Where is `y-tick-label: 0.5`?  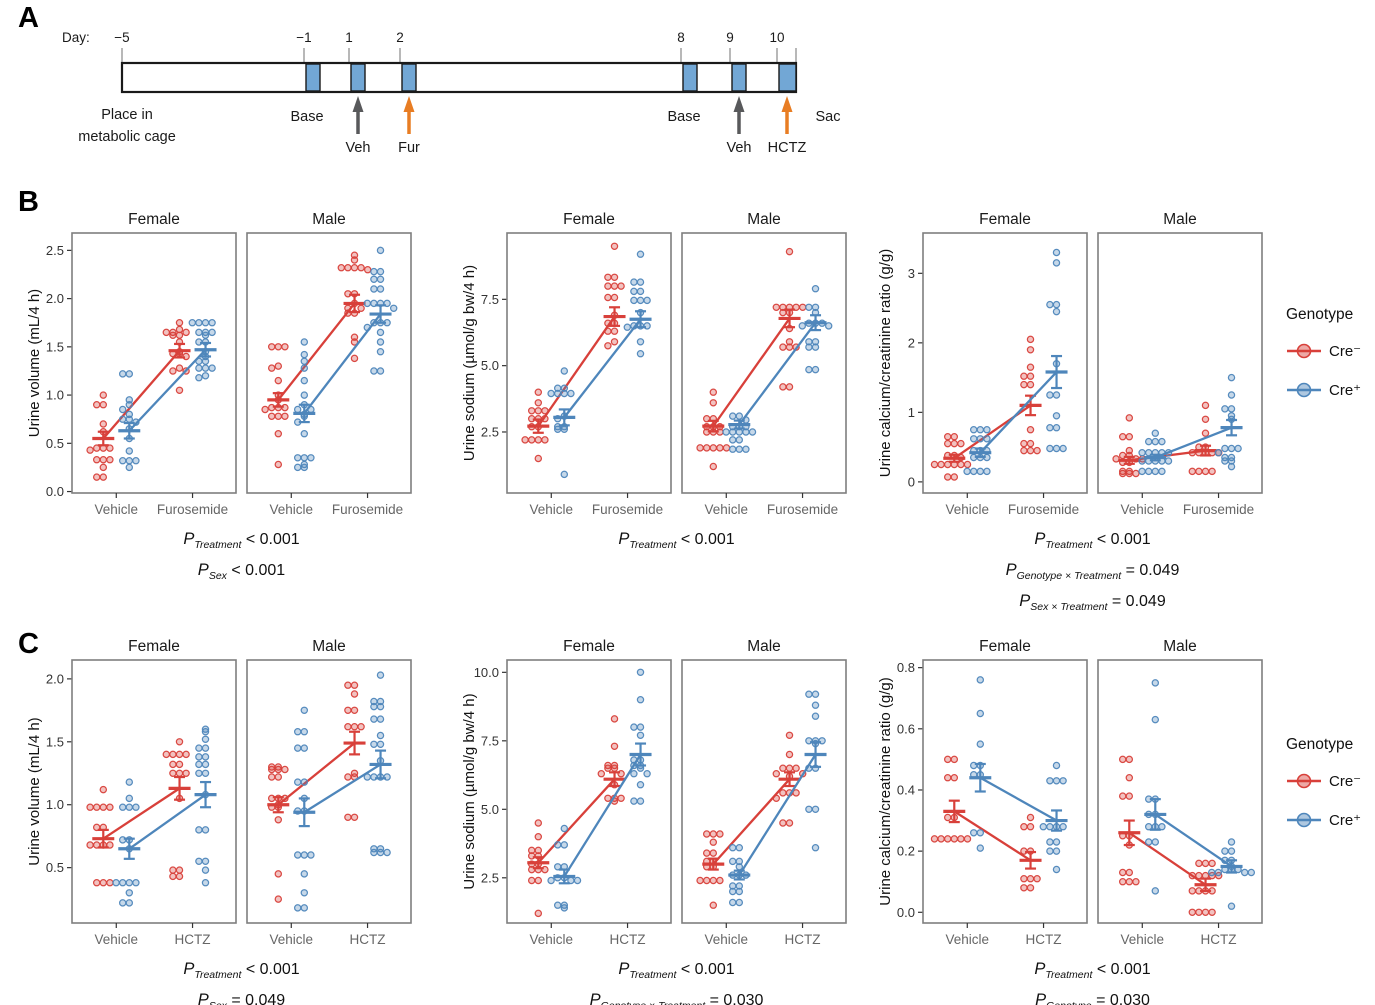 y-tick-label: 0.5 is located at coordinates (55, 867).